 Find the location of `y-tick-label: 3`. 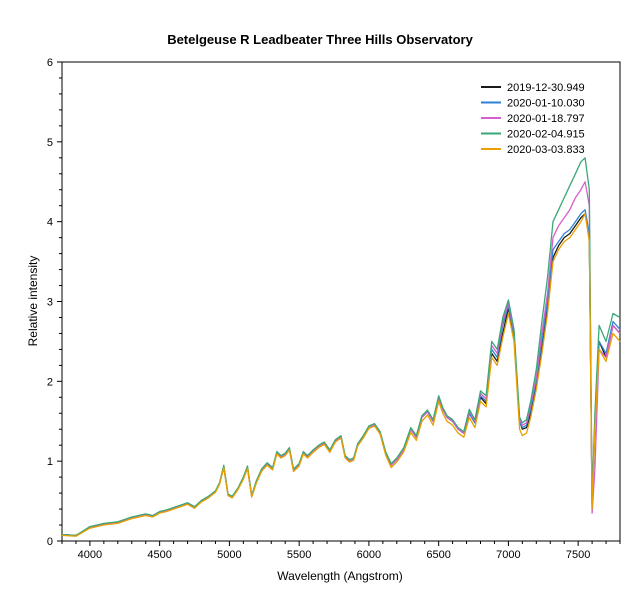

y-tick-label: 3 is located at coordinates (50, 303).